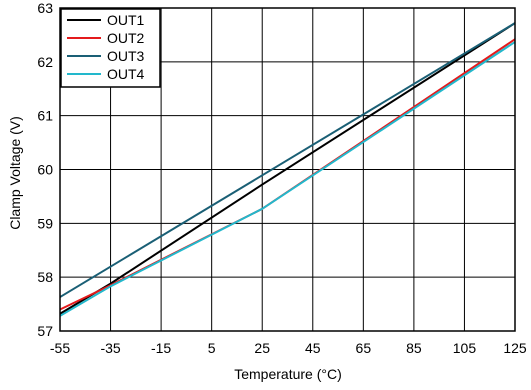 The image size is (531, 390). Describe the element at coordinates (45, 170) in the screenshot. I see `y-tick-label: 60` at that location.